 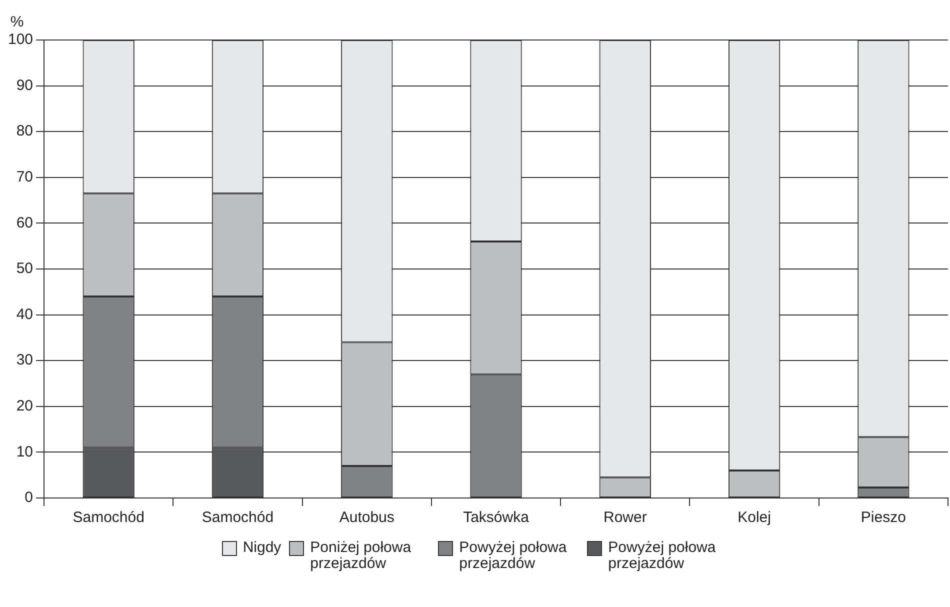 I want to click on y-tick-label: 60, so click(x=25, y=223).